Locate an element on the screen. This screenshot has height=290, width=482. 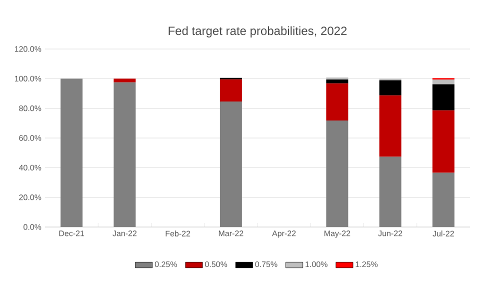
chart-title: Fed target rate probabilities, 2022 is located at coordinates (257, 32).